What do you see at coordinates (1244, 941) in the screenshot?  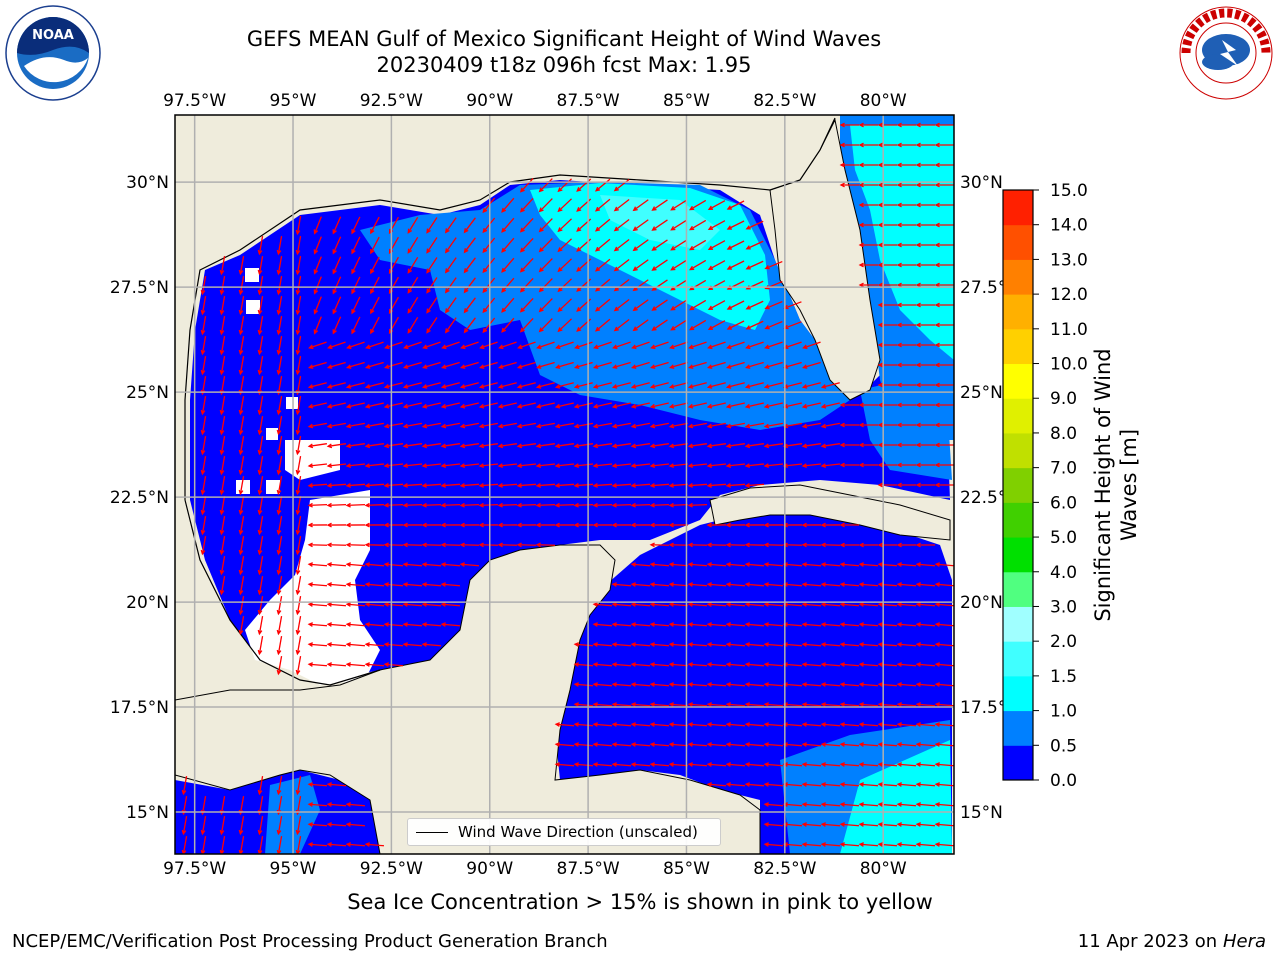 I see `footer-host: Hera` at bounding box center [1244, 941].